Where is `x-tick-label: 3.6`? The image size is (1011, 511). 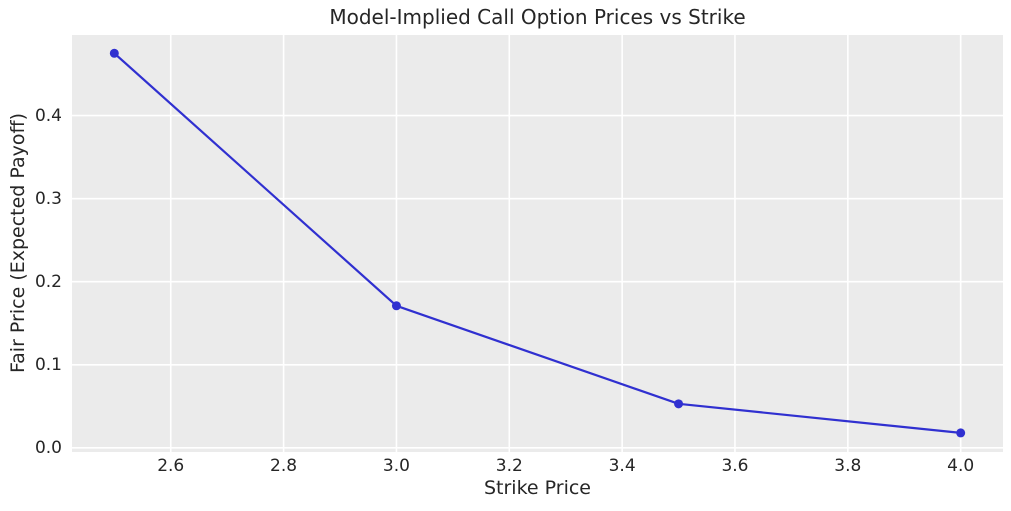
x-tick-label: 3.6 is located at coordinates (735, 466).